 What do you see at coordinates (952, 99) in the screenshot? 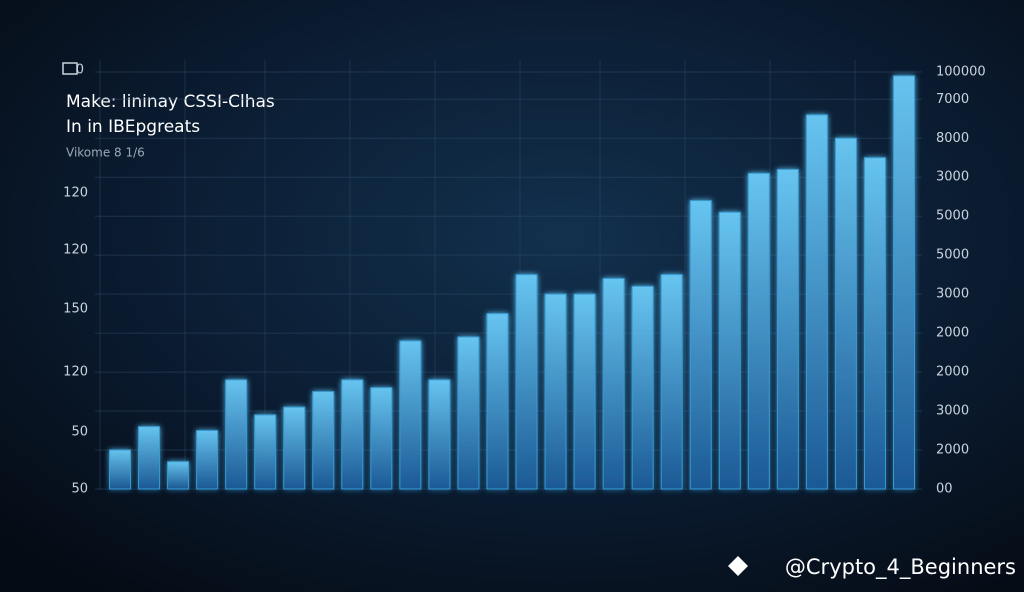
I see `y-tick-label: 7000` at bounding box center [952, 99].